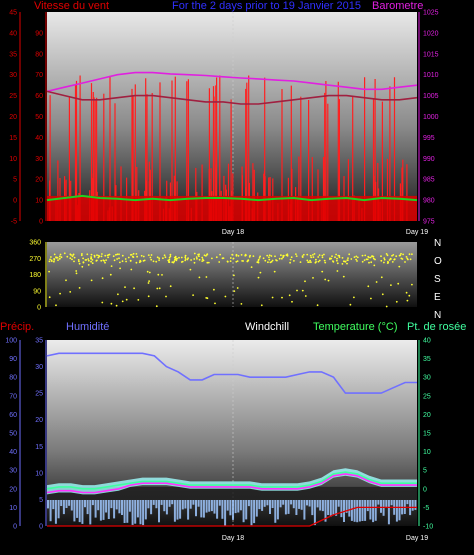  Describe the element at coordinates (431, 75) in the screenshot. I see `right-axis-tick: 1010` at that location.